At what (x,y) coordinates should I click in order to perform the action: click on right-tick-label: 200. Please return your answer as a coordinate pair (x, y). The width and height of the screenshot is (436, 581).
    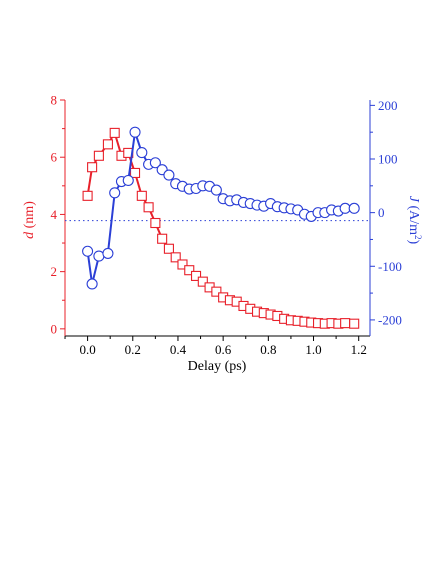
    Looking at the image, I should click on (388, 105).